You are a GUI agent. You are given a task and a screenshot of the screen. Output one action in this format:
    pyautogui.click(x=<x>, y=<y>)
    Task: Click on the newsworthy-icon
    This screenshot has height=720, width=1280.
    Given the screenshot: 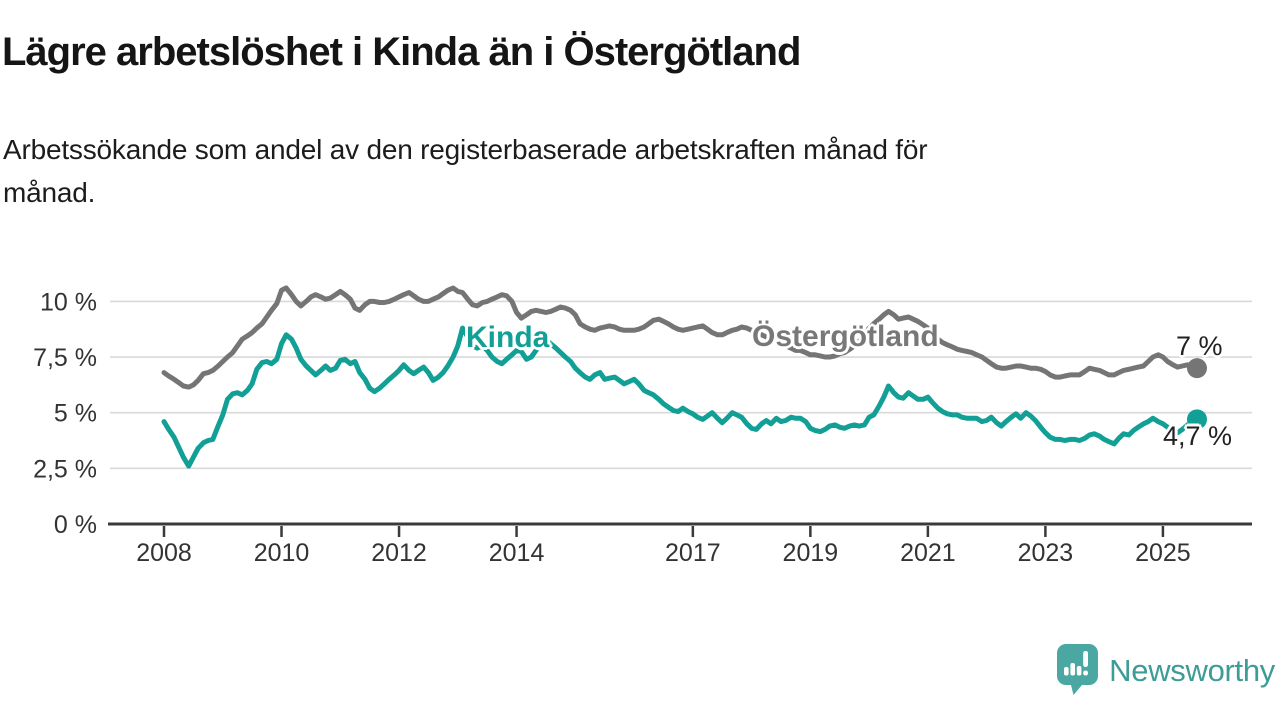 What is the action you would take?
    pyautogui.click(x=1077, y=670)
    